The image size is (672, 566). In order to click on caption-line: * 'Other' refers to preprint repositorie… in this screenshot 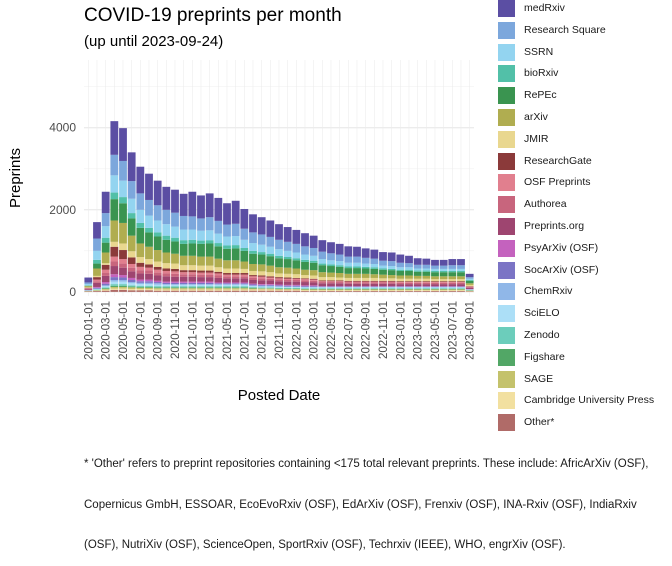, I will do `click(366, 465)`.